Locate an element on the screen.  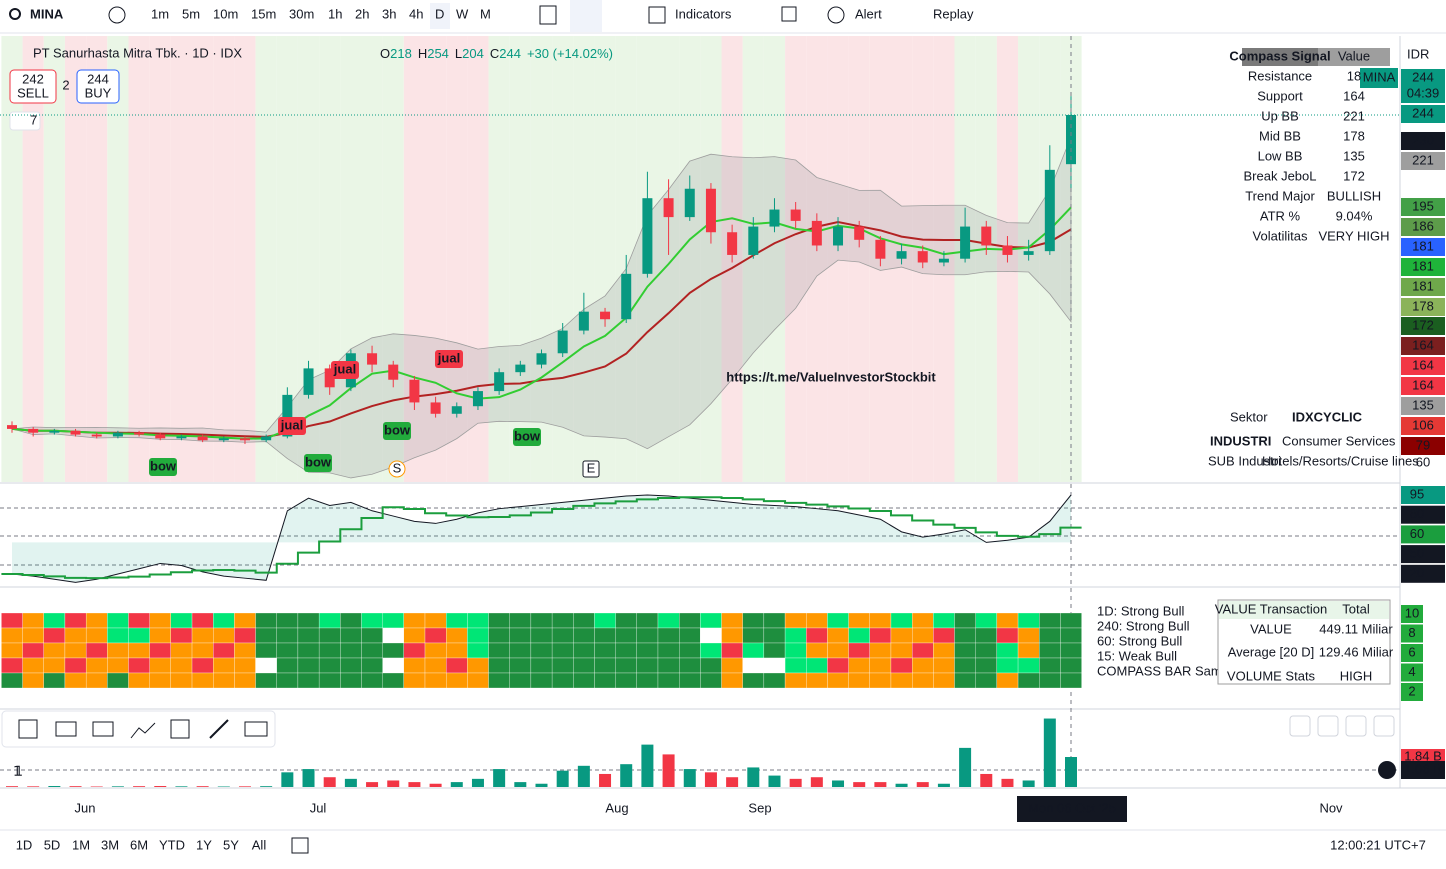
event-label: S is located at coordinates (397, 467).